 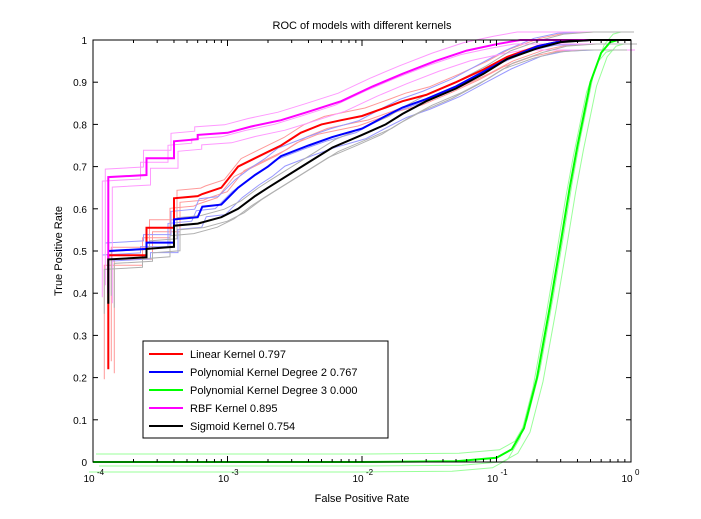 What do you see at coordinates (80, 168) in the screenshot?
I see `y-tick-label: 0.7` at bounding box center [80, 168].